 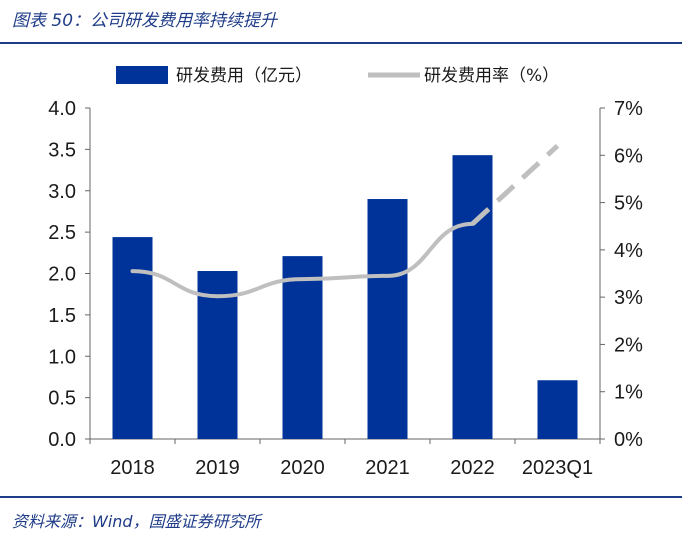 What do you see at coordinates (491, 76) in the screenshot?
I see `legend-line-label: 研发费用率（%）` at bounding box center [491, 76].